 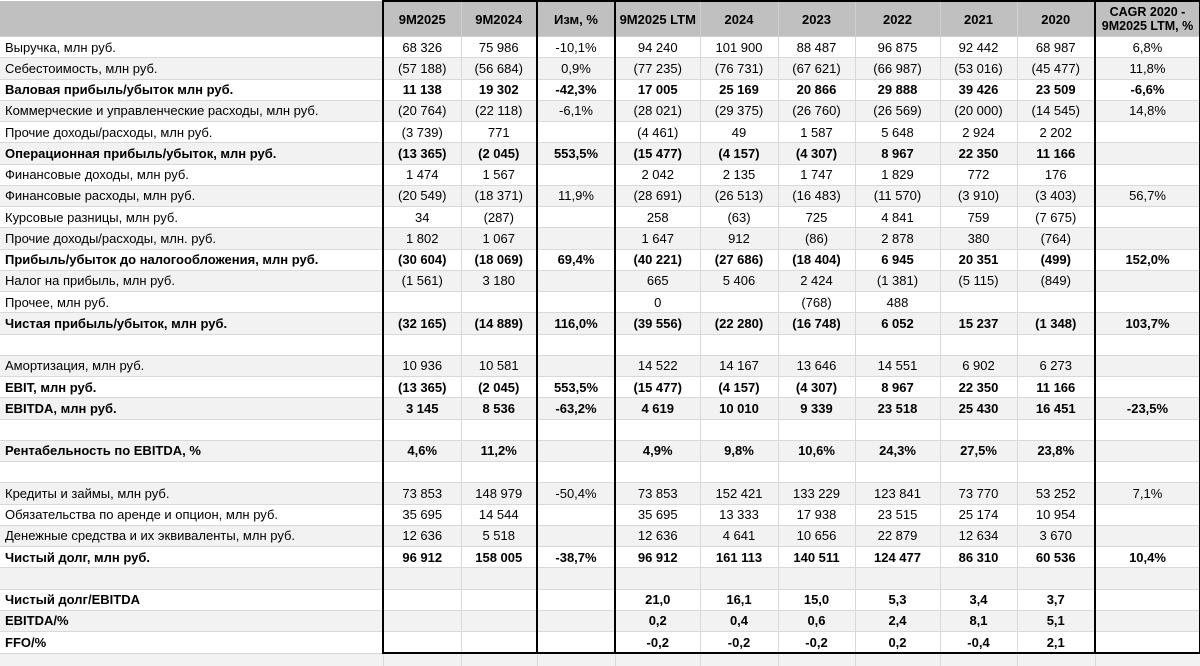 What do you see at coordinates (575, 196) in the screenshot?
I see `value-cell: 11,9%` at bounding box center [575, 196].